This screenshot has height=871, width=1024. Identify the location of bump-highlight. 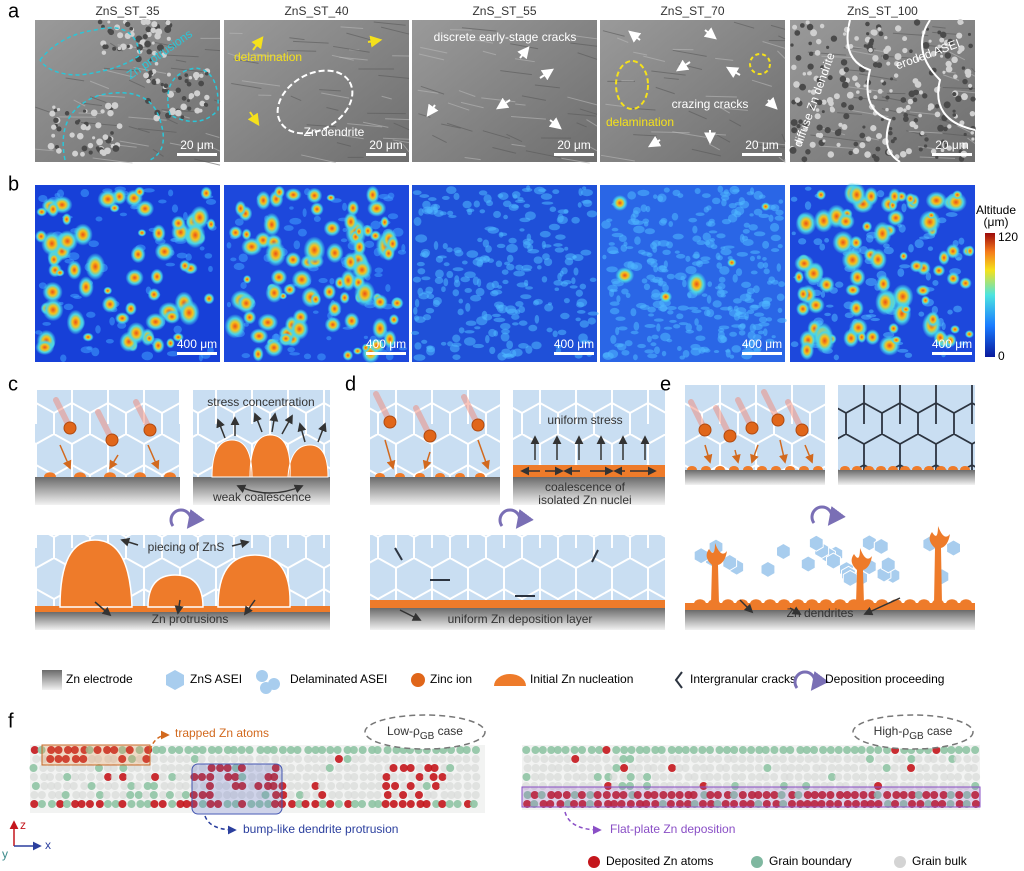
(237, 789).